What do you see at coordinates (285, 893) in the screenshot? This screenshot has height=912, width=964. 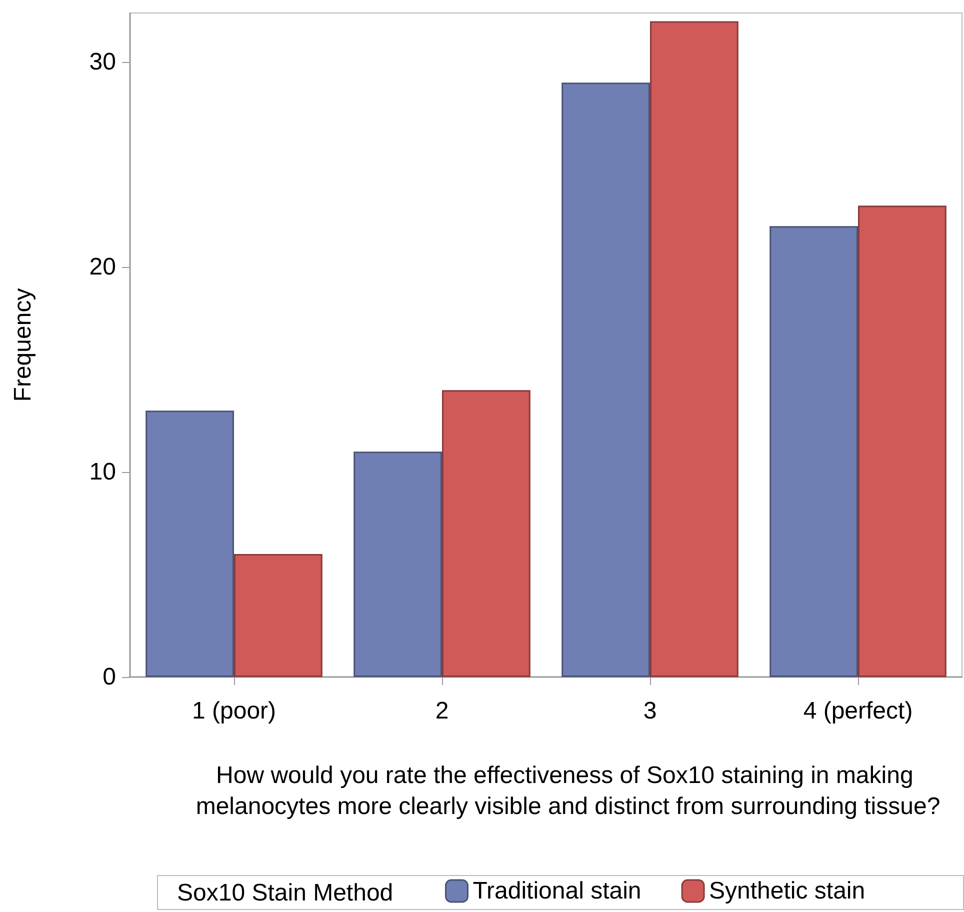 I see `legend-title: Sox10 Stain Method` at bounding box center [285, 893].